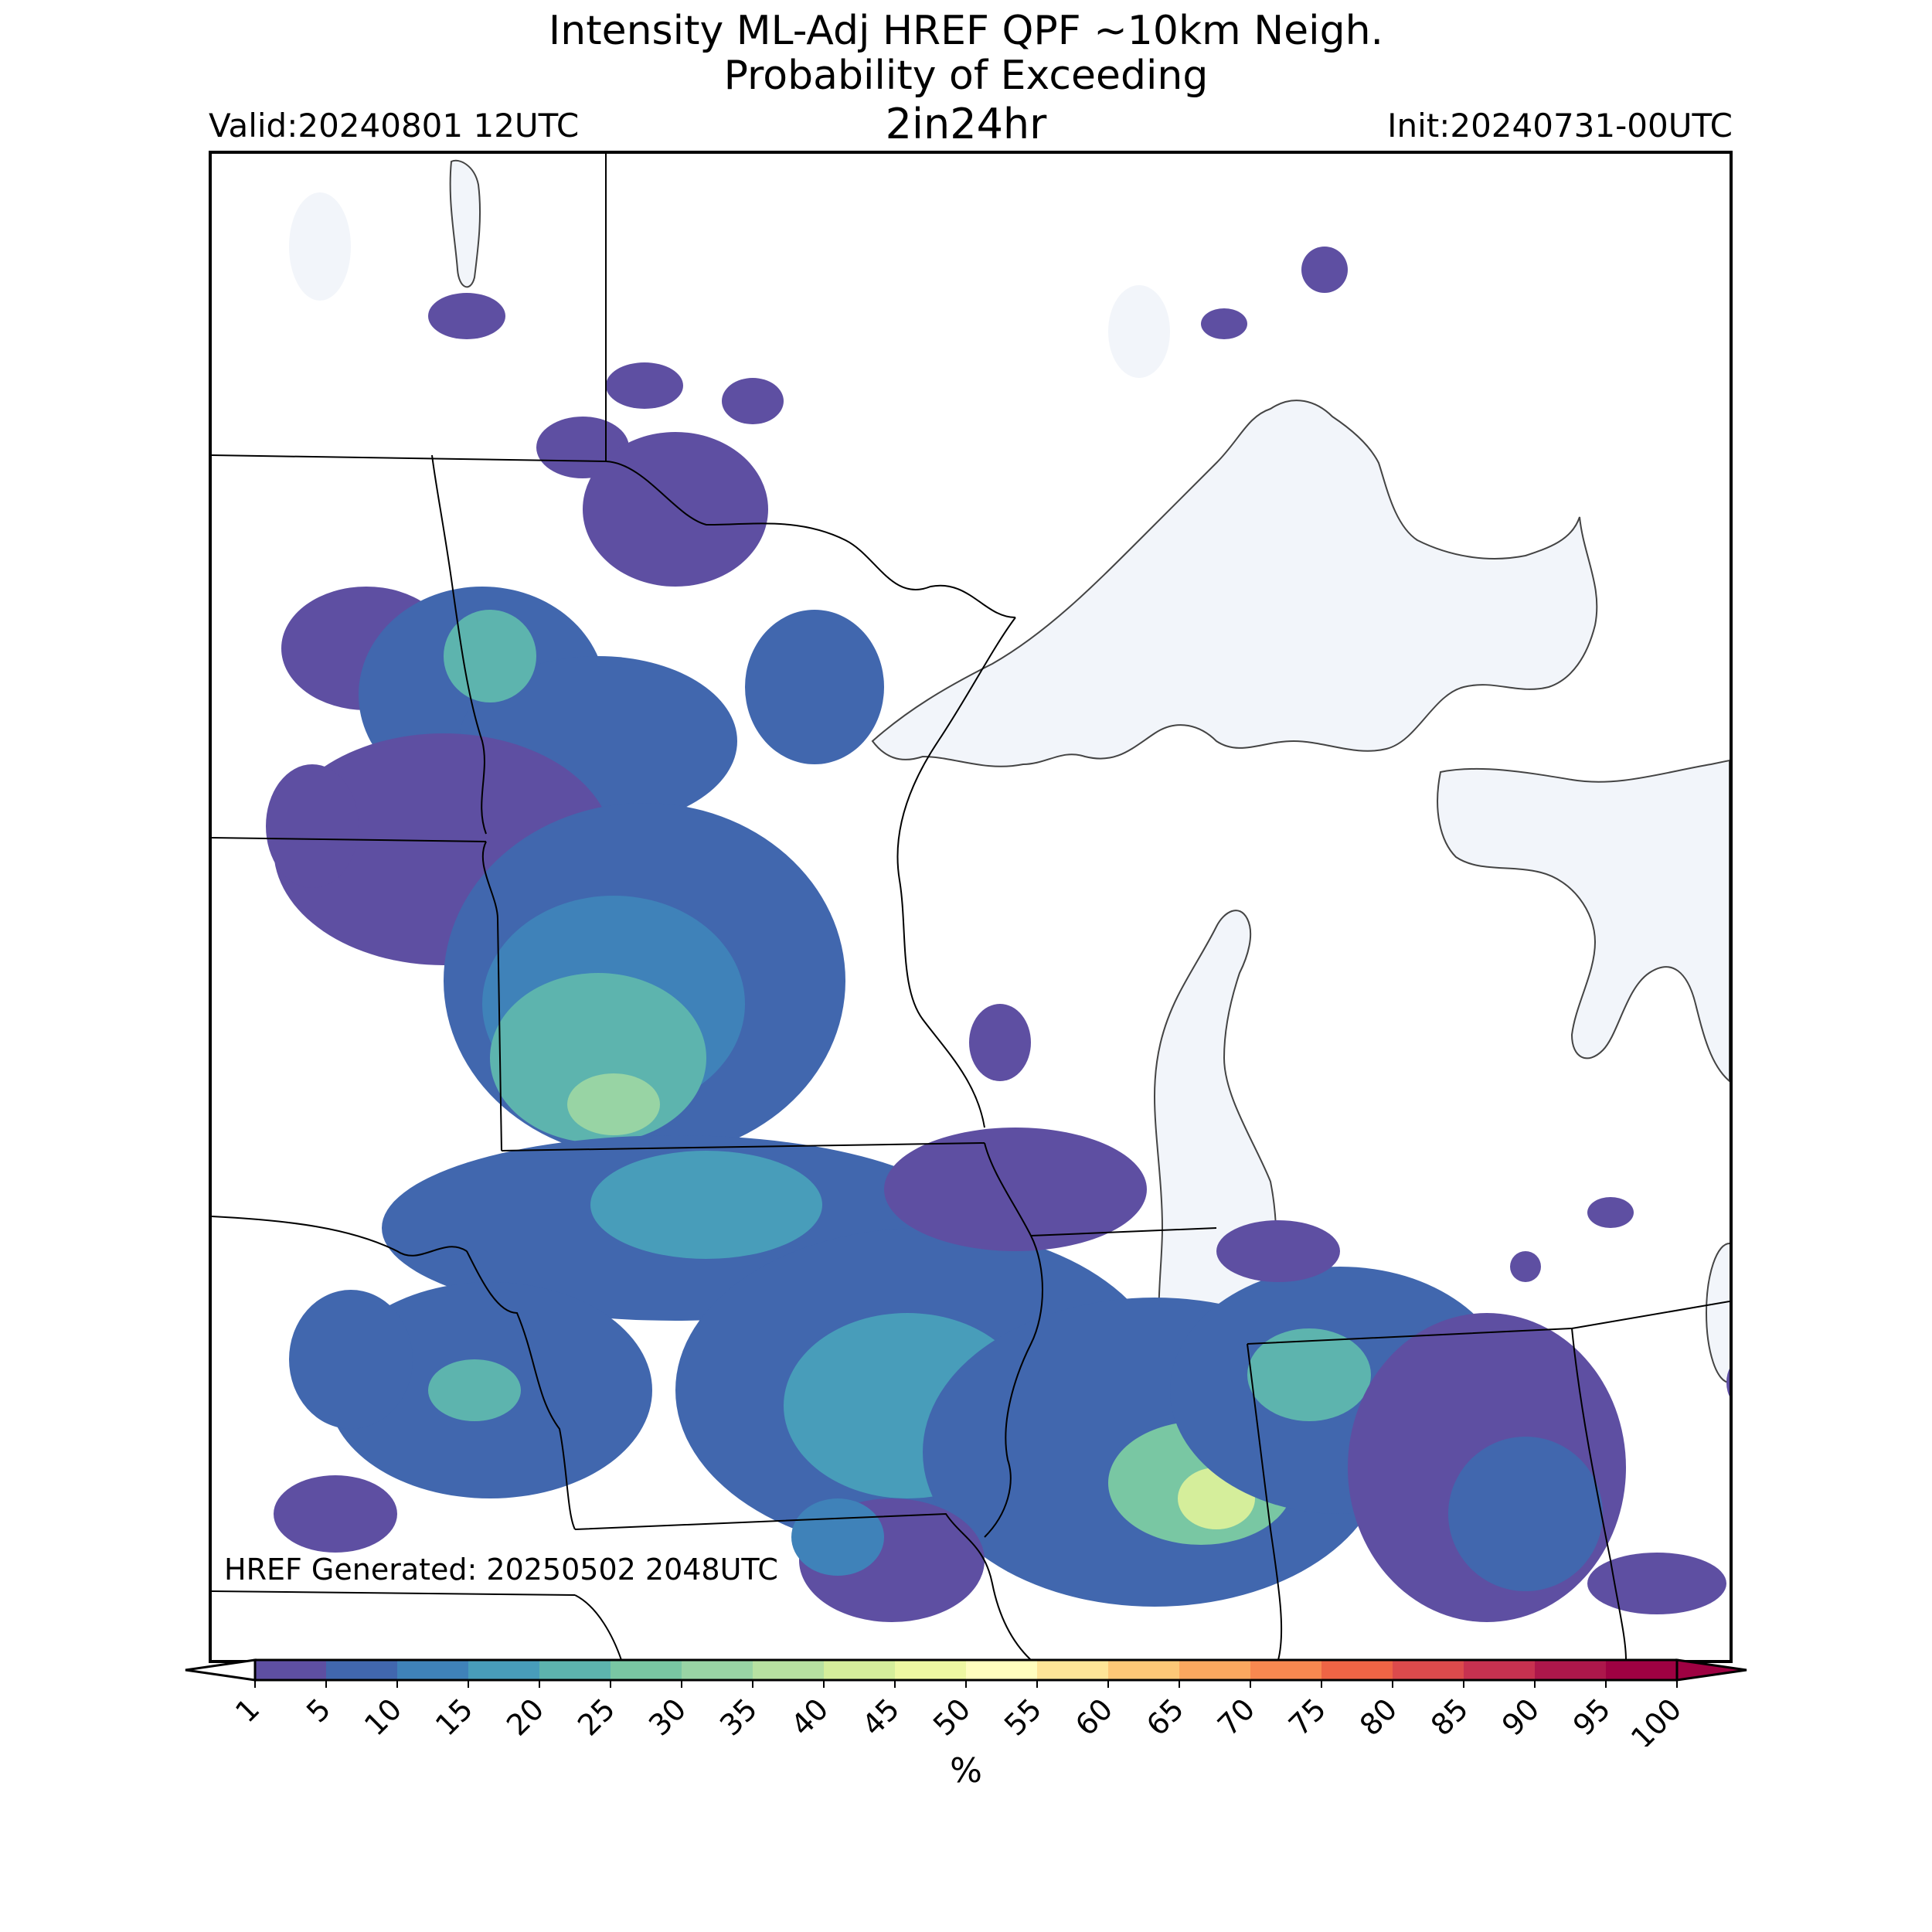  I want to click on colorbar-tick-label: 20, so click(525, 1717).